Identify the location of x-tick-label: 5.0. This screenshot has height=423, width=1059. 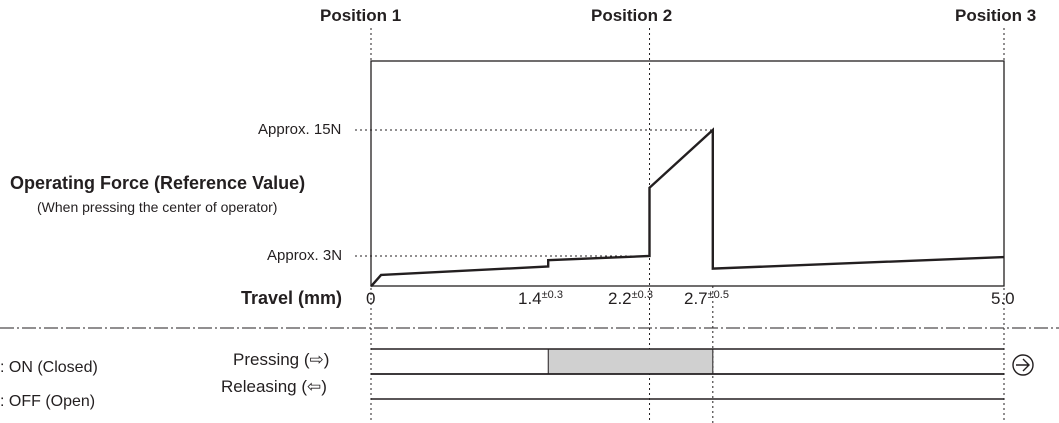
(1003, 298).